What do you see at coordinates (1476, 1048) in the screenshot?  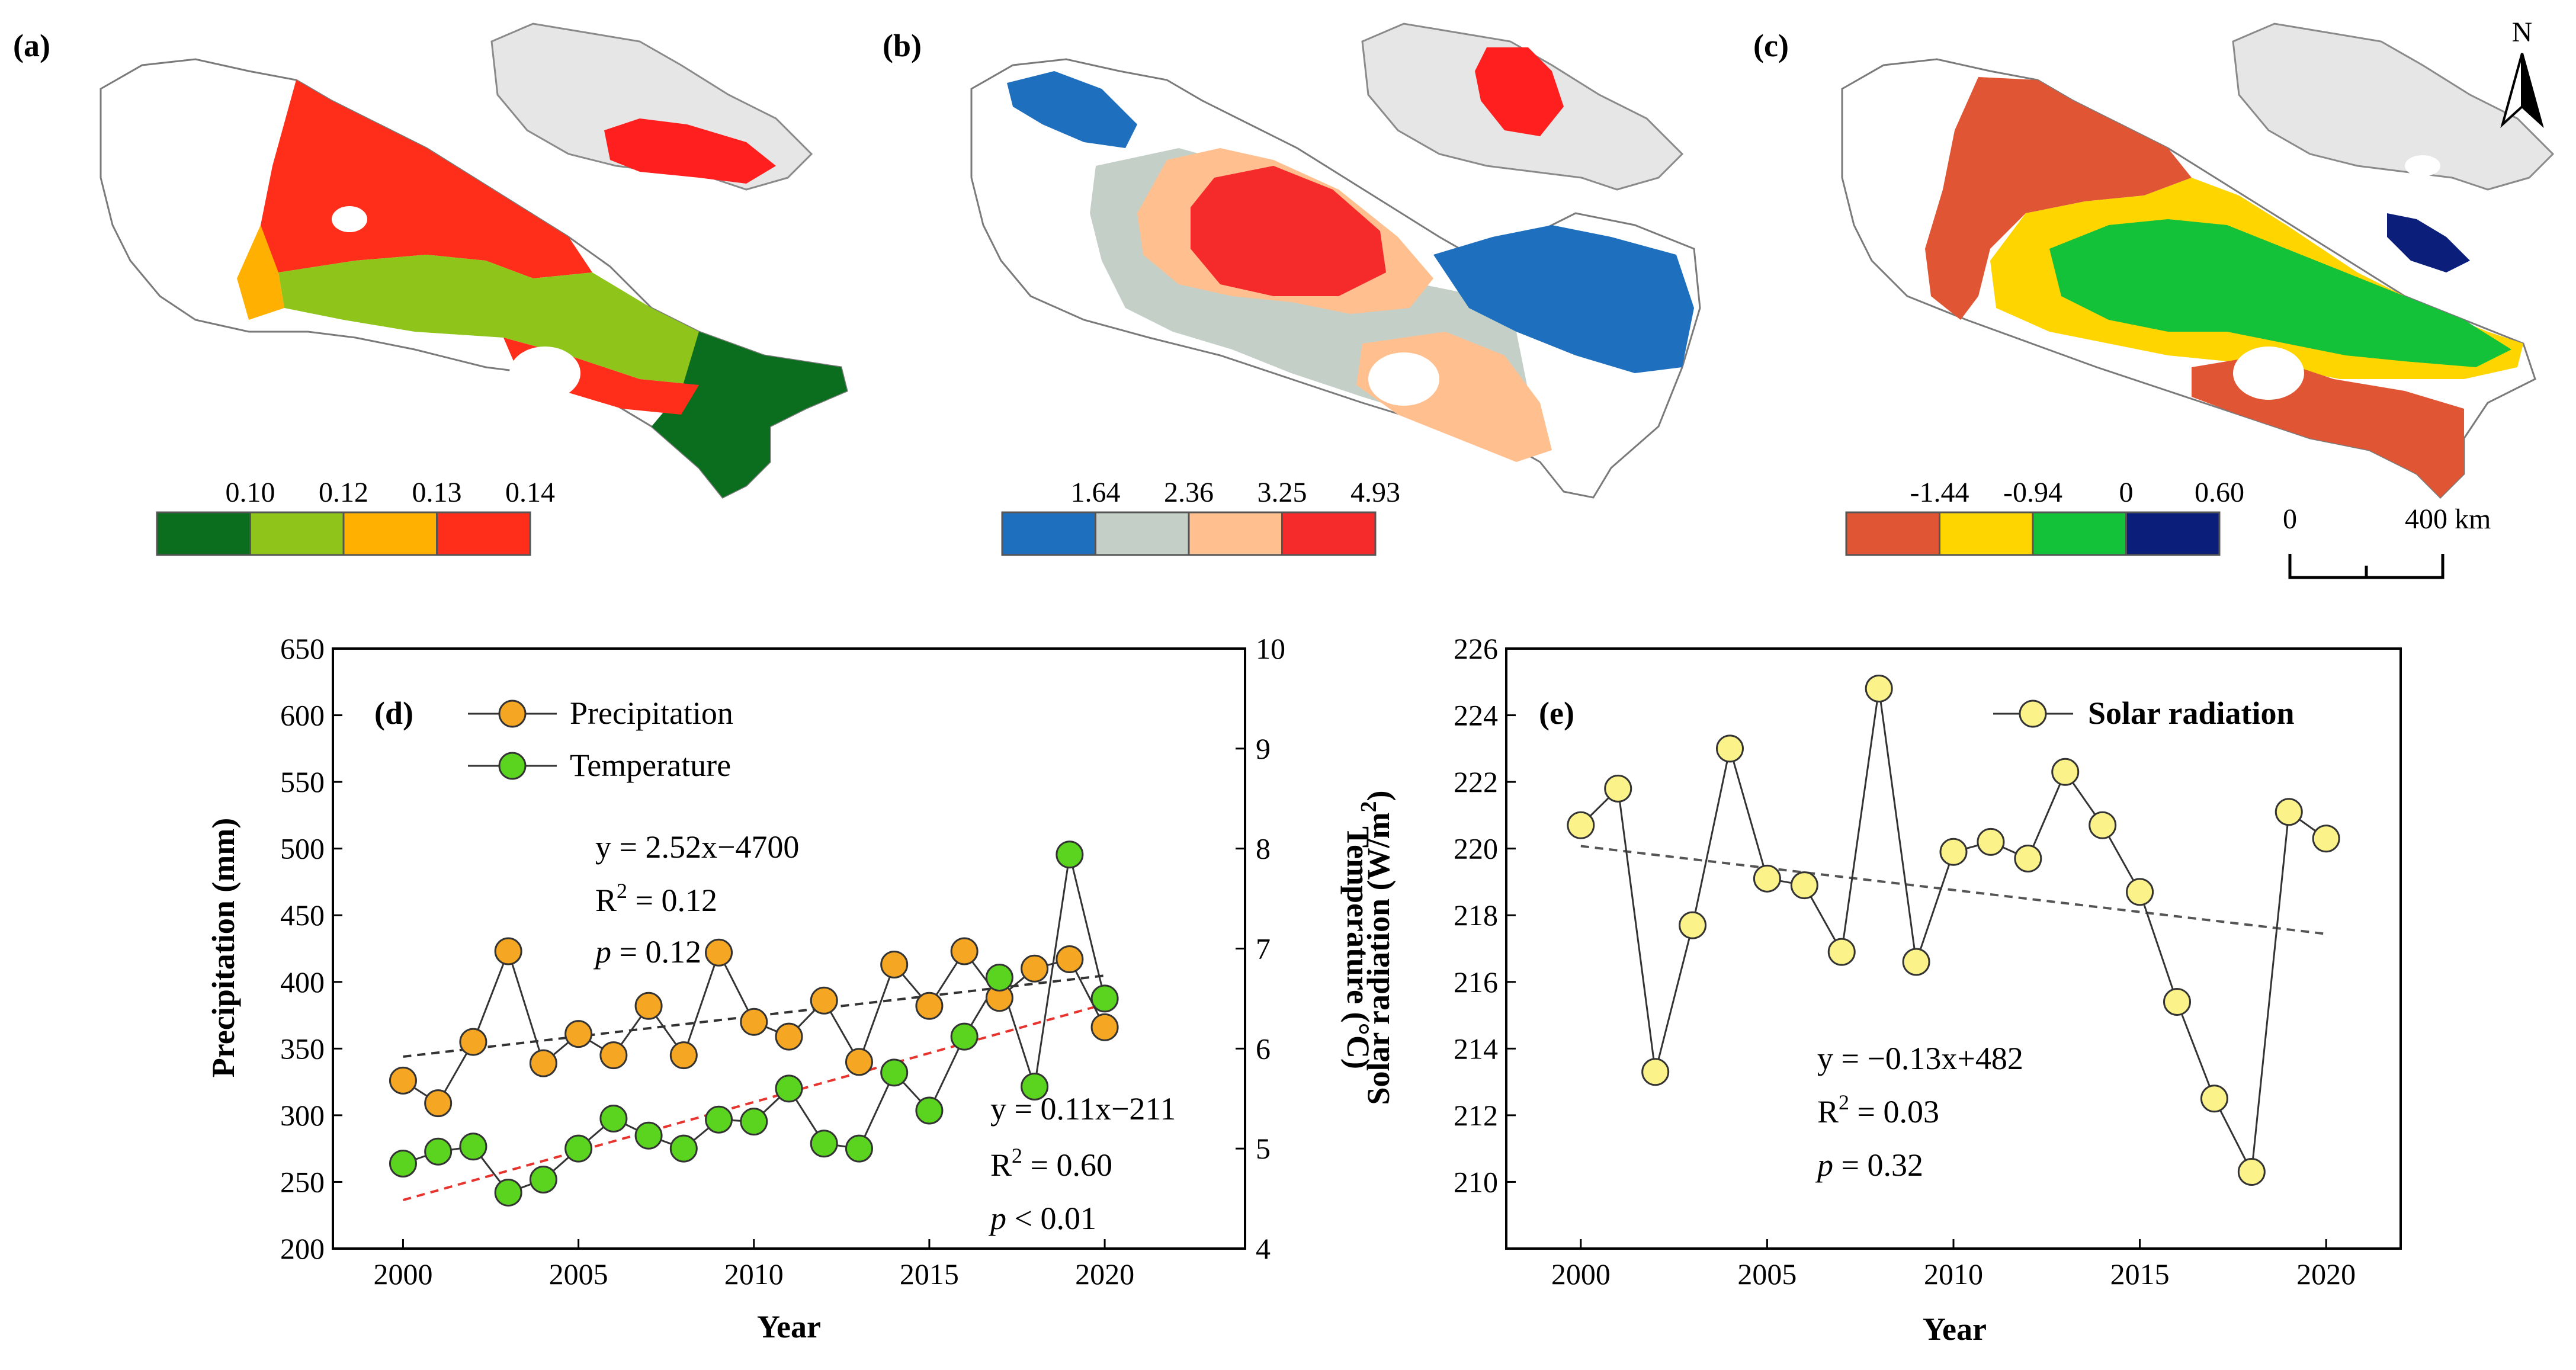 I see `y-tick-label: 214` at bounding box center [1476, 1048].